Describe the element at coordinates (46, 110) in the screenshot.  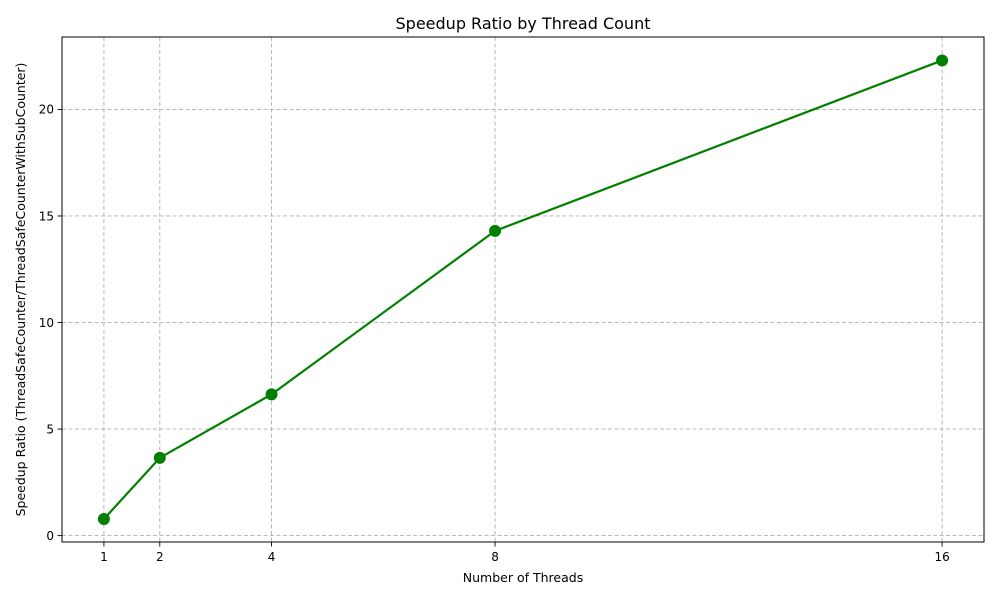
I see `y-tick-label: 20` at that location.